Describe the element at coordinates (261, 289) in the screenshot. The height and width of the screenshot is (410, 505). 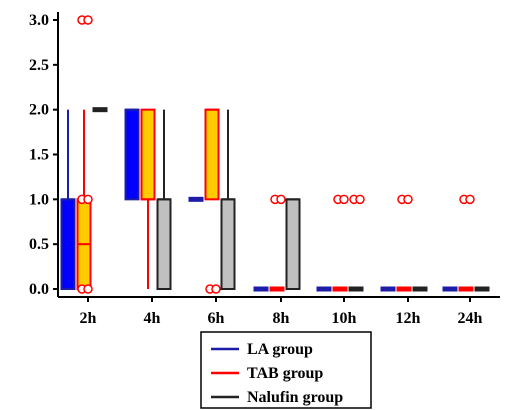
I see `box-la-group-8h` at that location.